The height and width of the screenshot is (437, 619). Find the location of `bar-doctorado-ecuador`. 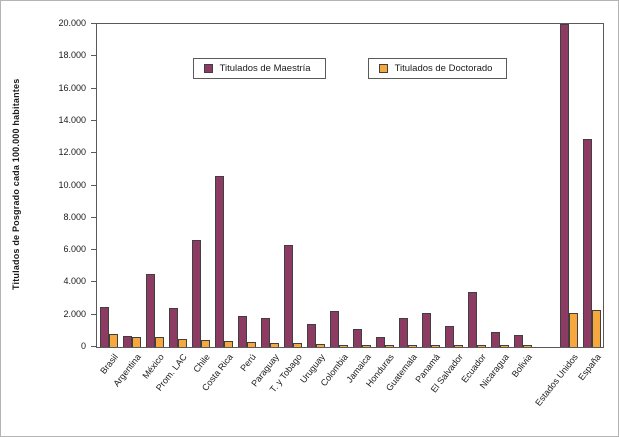

bar-doctorado-ecuador is located at coordinates (481, 346).